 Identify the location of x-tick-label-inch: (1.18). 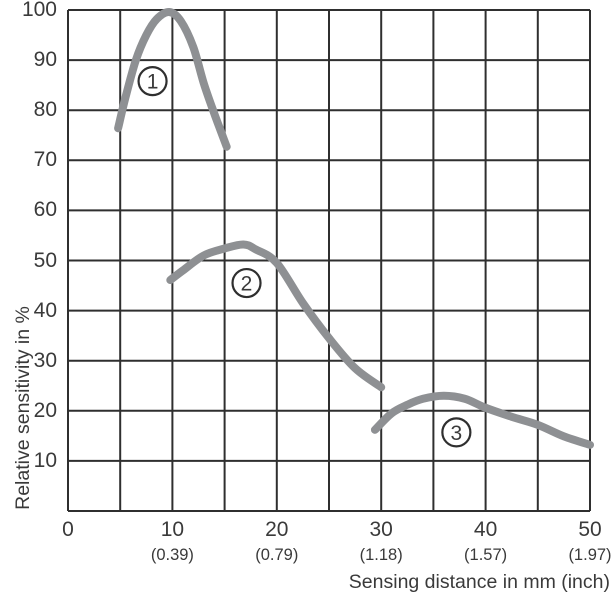
(381, 555).